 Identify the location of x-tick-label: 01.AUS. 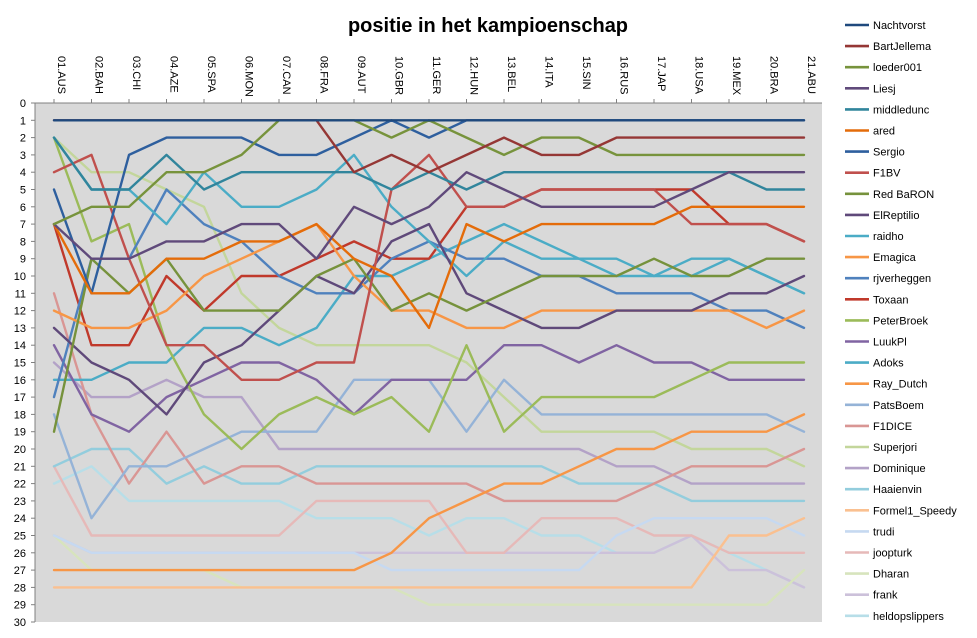
(61, 75).